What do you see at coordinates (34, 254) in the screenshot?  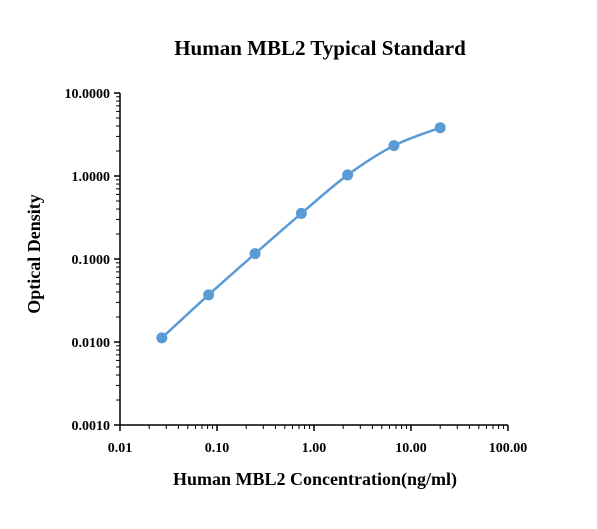 I see `y-axis-label: Optical Density` at bounding box center [34, 254].